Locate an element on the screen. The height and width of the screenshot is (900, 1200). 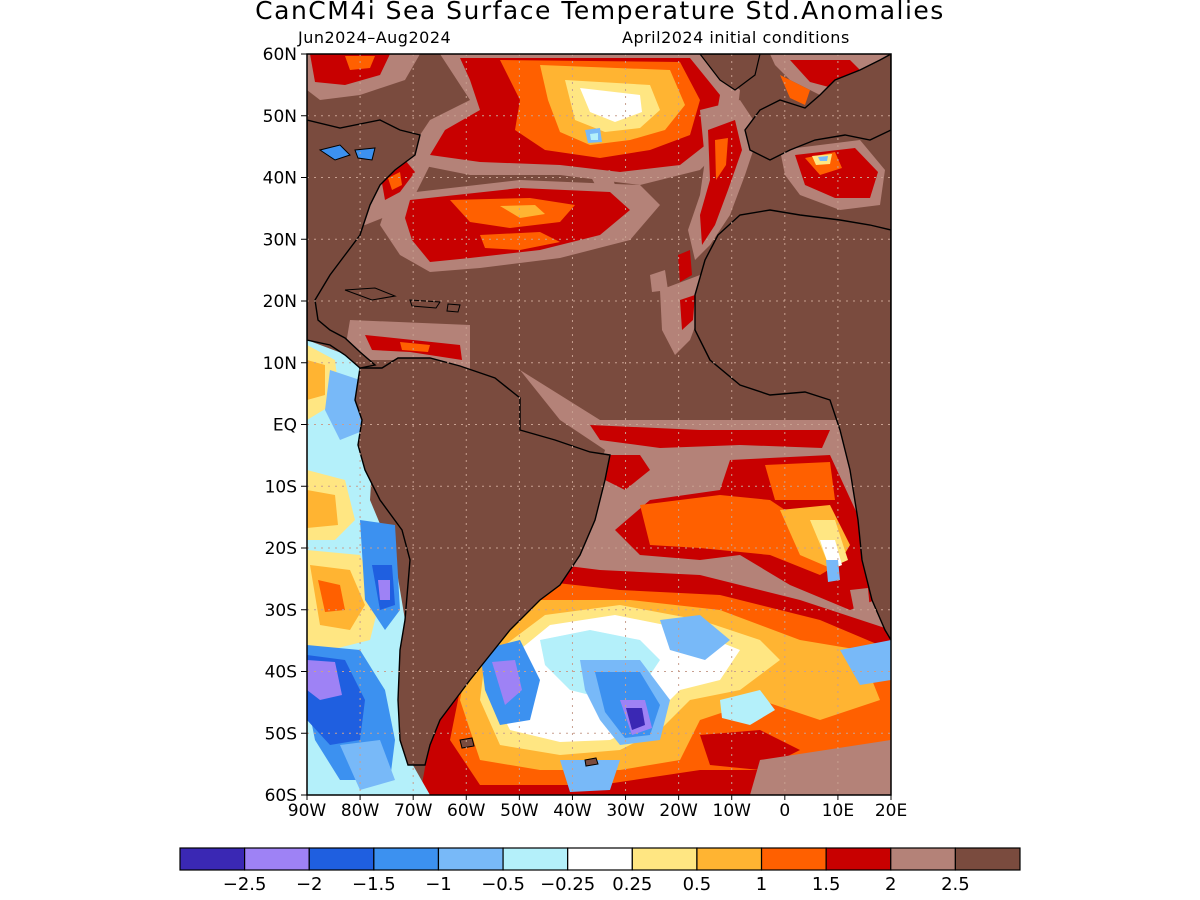
lon-tick-label: 90W is located at coordinates (307, 811).